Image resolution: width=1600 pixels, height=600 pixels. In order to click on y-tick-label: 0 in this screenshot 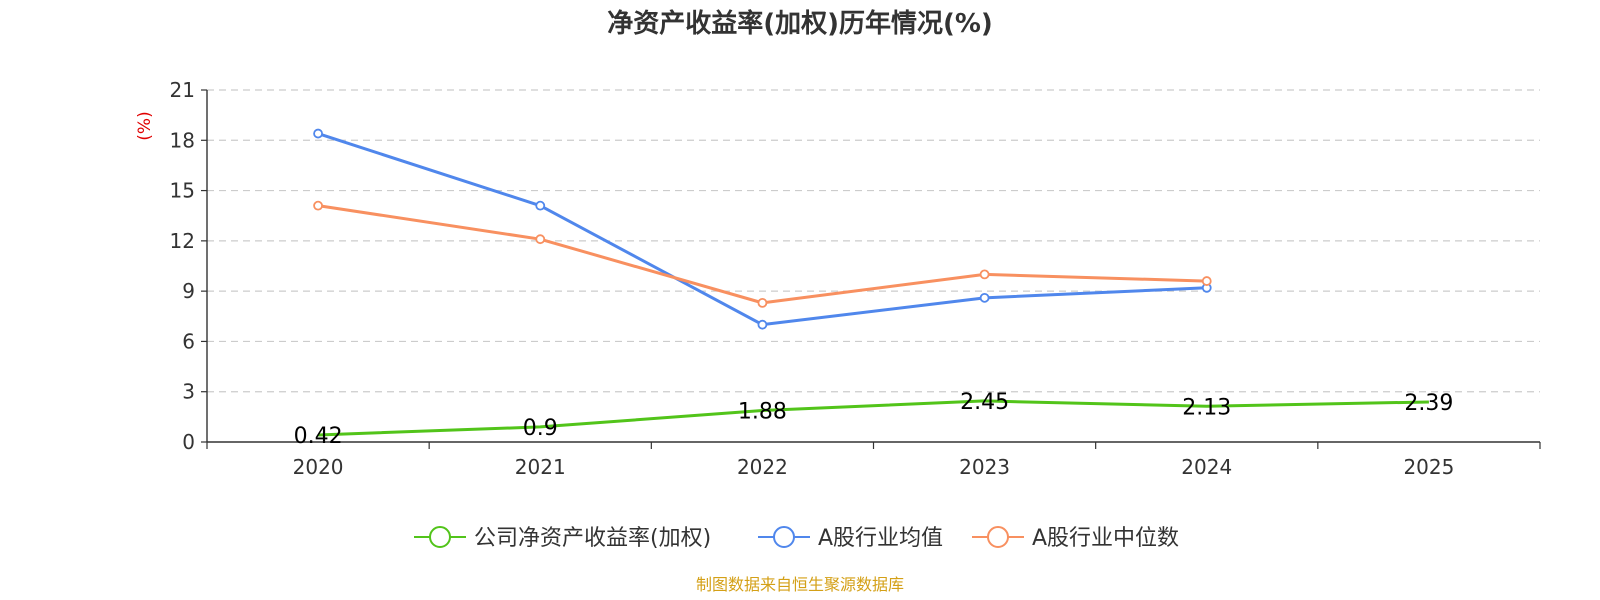, I will do `click(188, 442)`.